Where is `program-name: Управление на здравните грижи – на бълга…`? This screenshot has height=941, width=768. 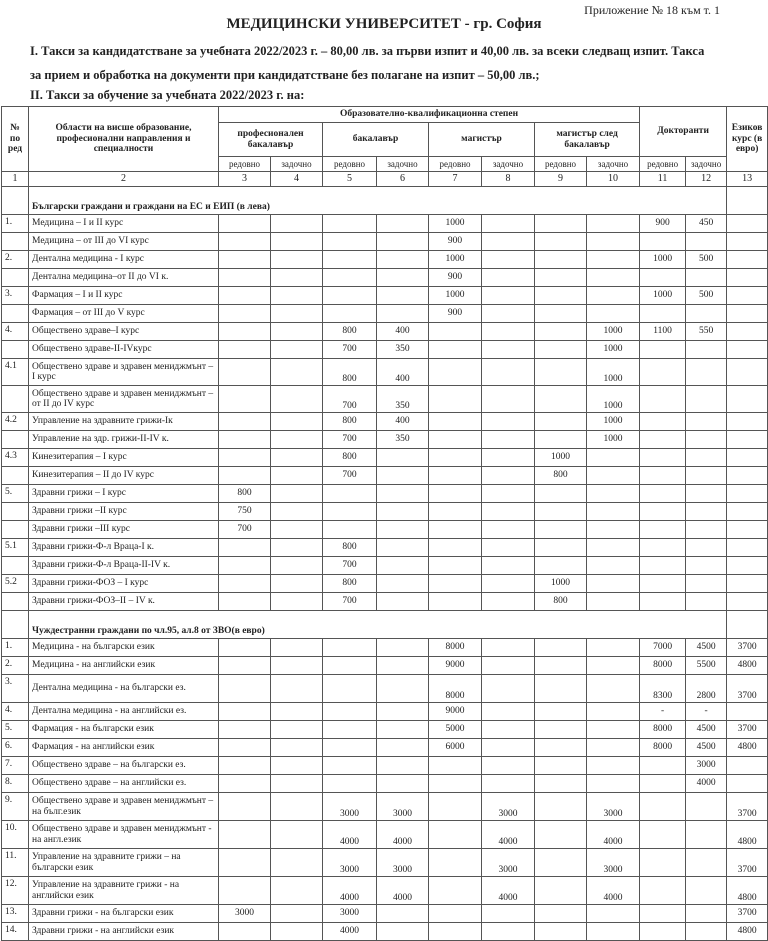 program-name: Управление на здравните грижи – на бълга… is located at coordinates (123, 862).